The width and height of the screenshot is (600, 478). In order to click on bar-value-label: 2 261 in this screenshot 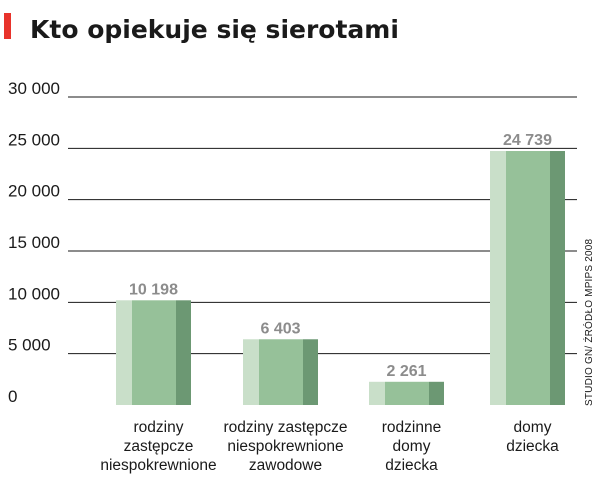, I will do `click(406, 371)`.